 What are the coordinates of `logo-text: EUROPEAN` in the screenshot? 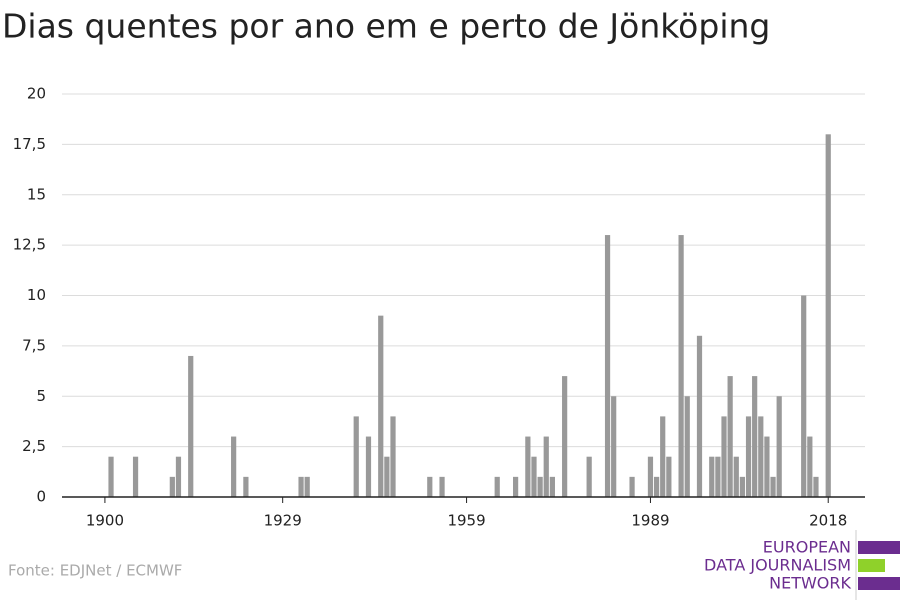 It's located at (807, 547).